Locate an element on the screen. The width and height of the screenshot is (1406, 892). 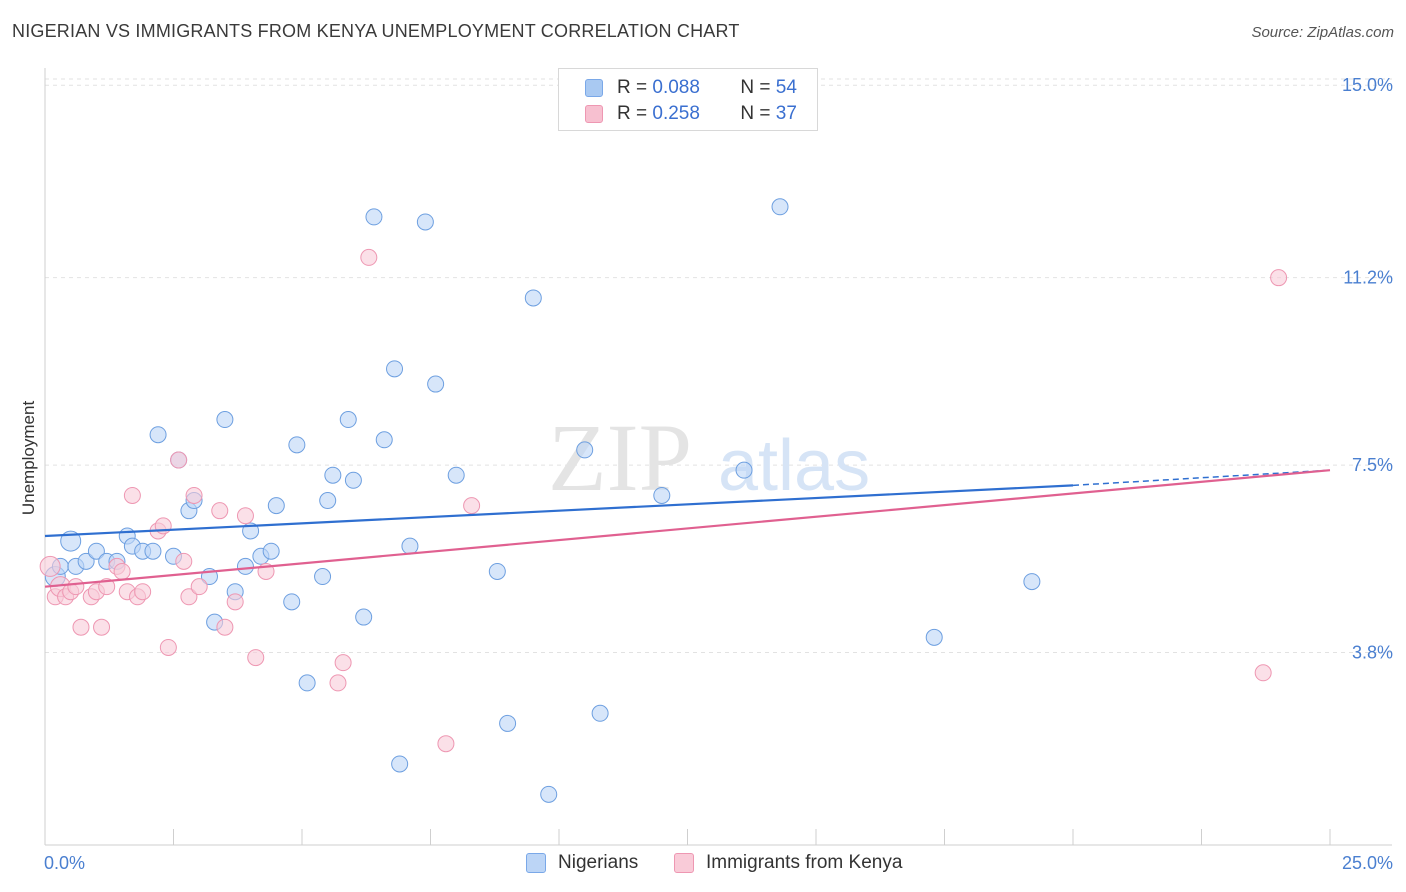
legend-row-nigerians: R = 0.088 N = 54 is located at coordinates (691, 88).